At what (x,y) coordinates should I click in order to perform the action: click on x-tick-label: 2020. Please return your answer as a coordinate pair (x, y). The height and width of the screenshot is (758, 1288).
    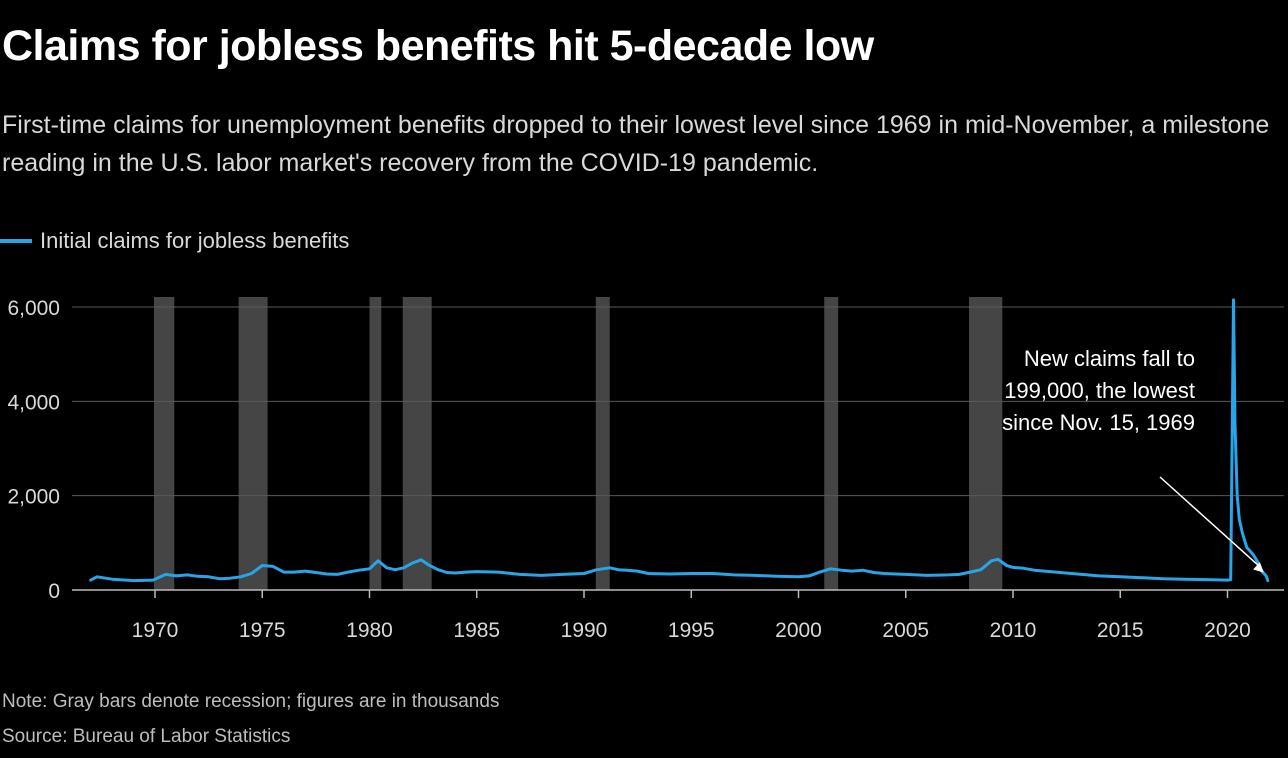
    Looking at the image, I should click on (1227, 630).